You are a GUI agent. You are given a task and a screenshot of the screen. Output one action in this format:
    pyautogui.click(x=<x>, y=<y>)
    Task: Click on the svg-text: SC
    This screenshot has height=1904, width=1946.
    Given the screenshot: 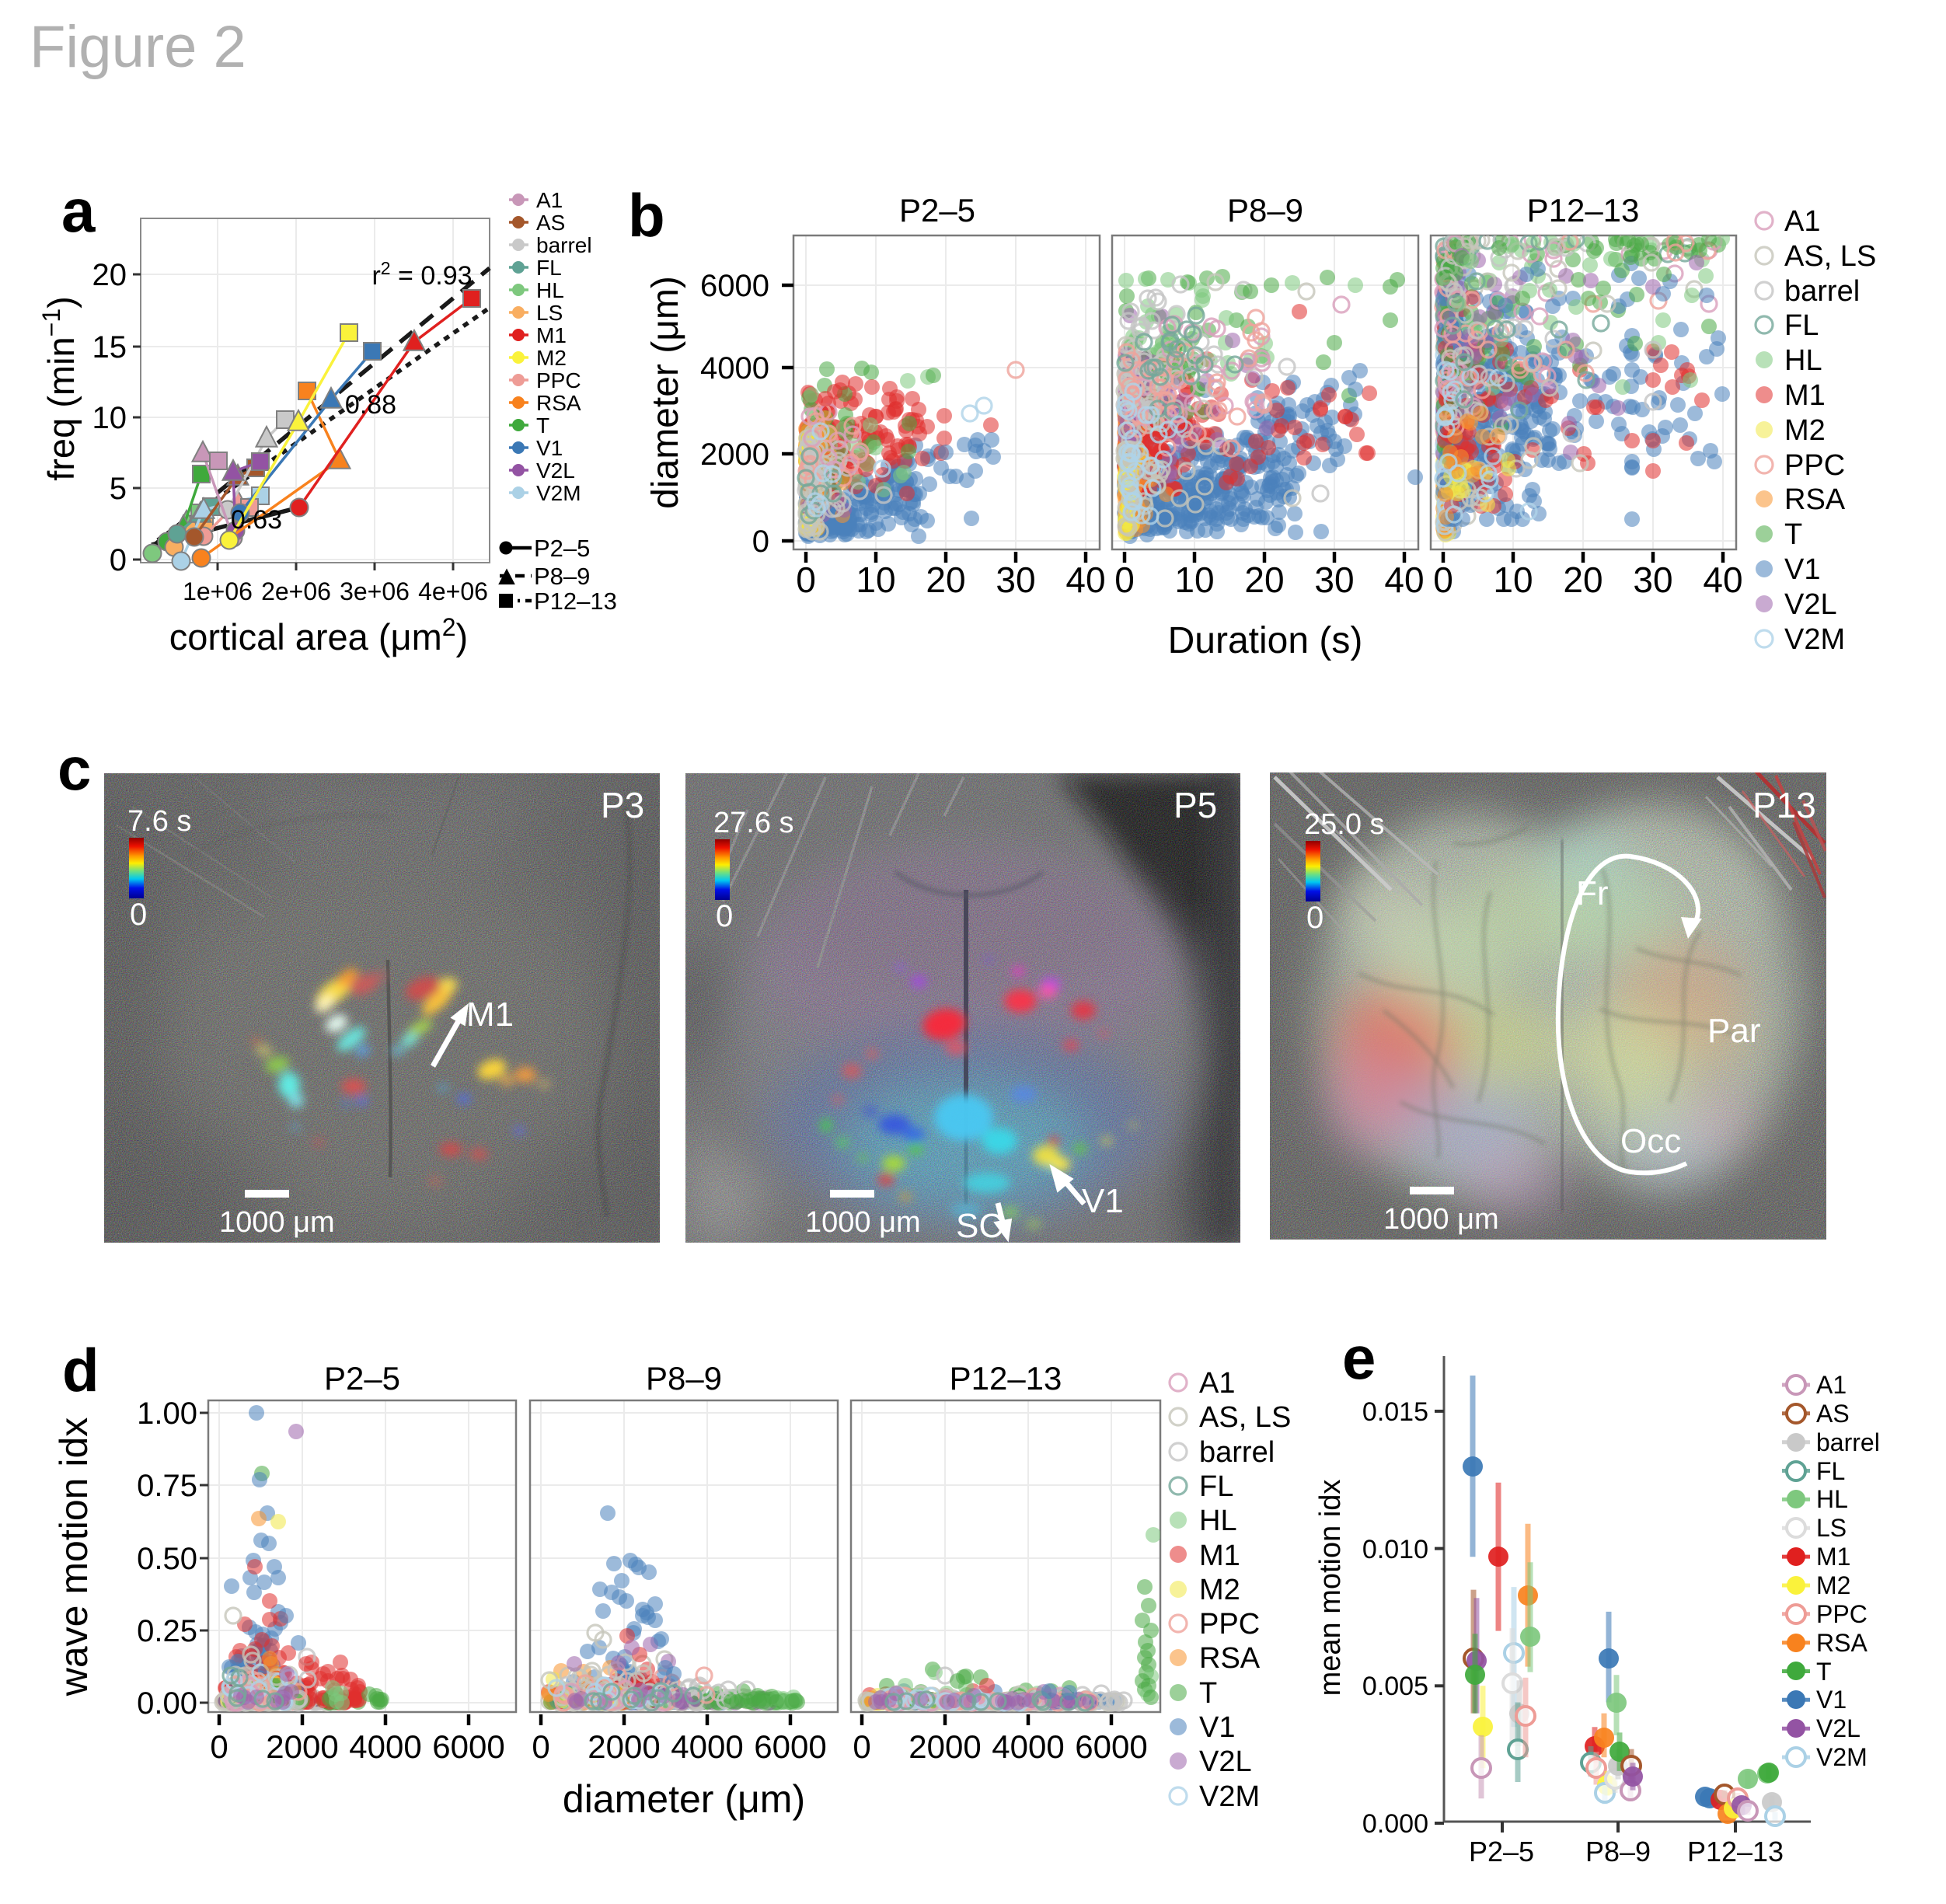 What is the action you would take?
    pyautogui.click(x=979, y=1226)
    